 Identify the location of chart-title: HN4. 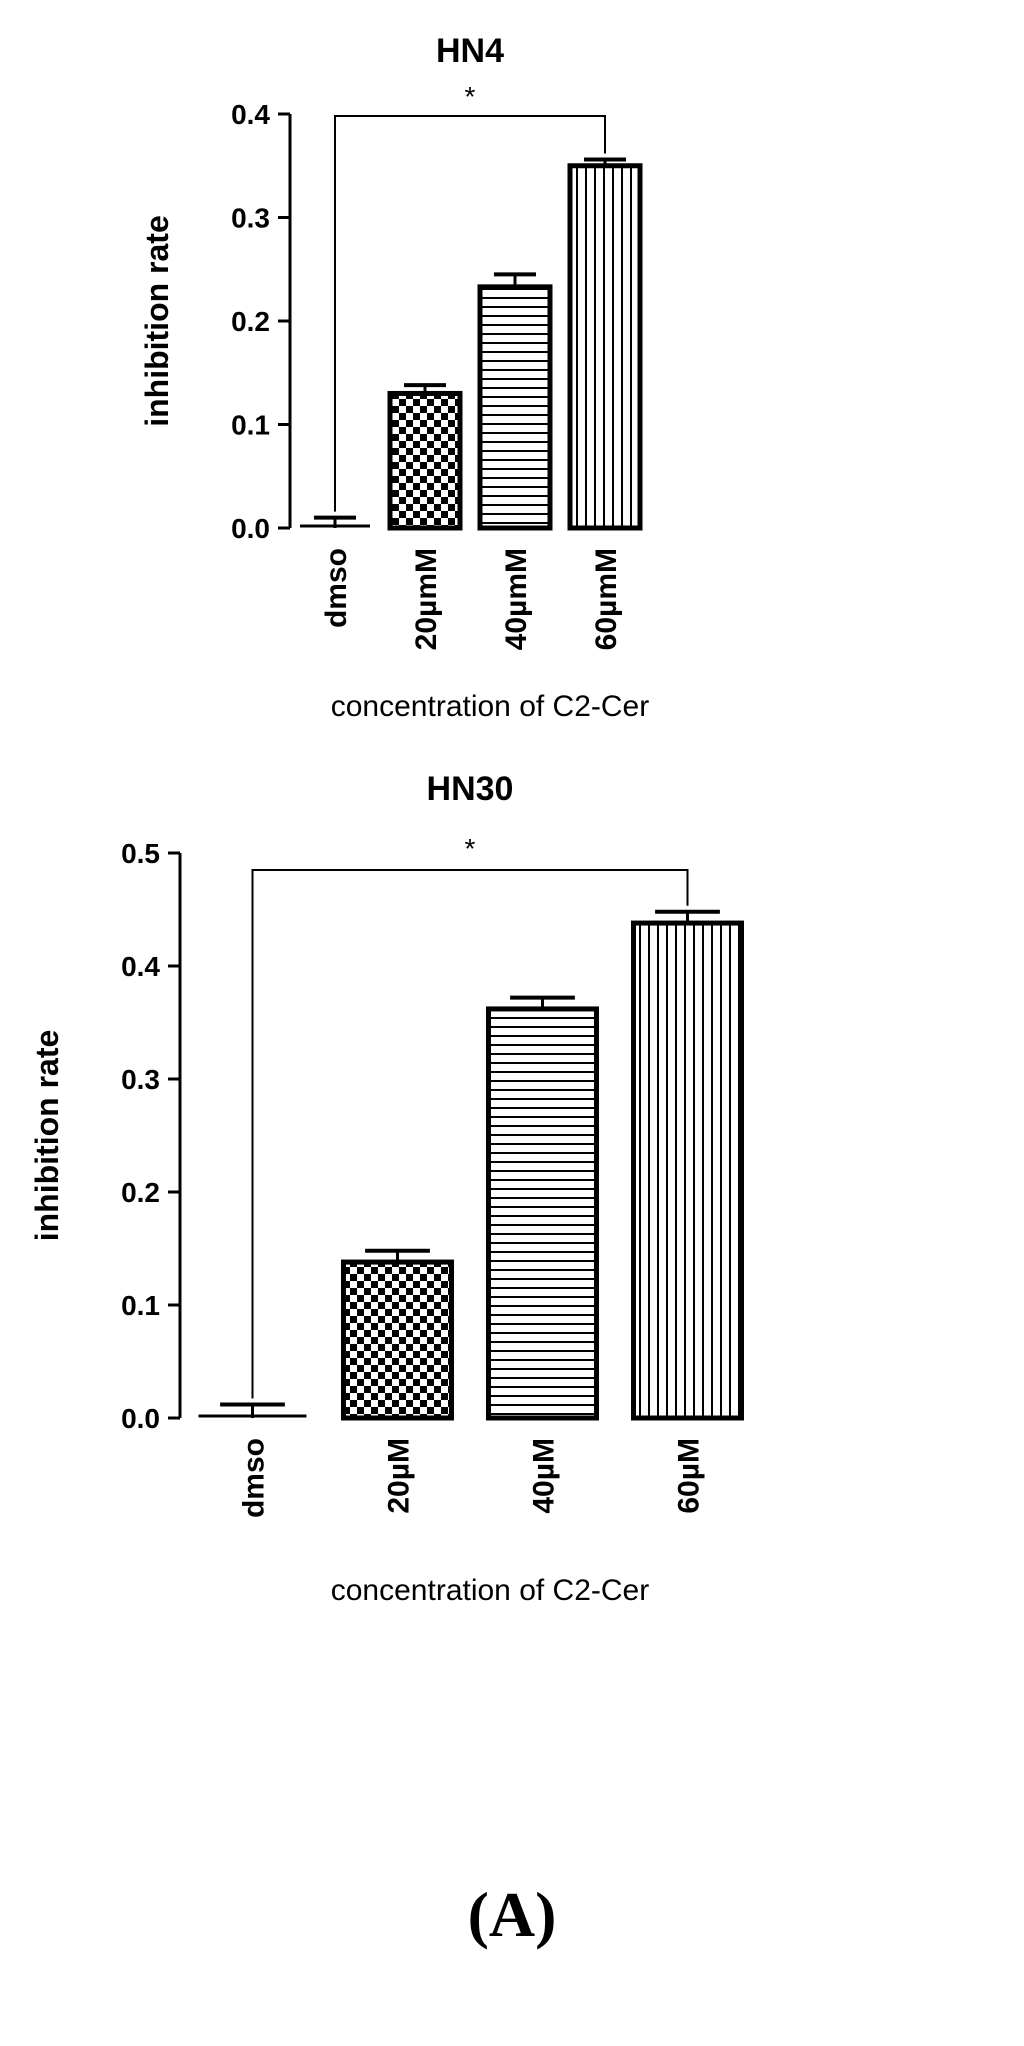
(470, 51).